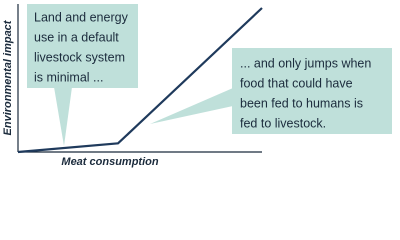 The image size is (400, 240). Describe the element at coordinates (81, 17) in the screenshot. I see `annotation-text: Land and energy` at that location.